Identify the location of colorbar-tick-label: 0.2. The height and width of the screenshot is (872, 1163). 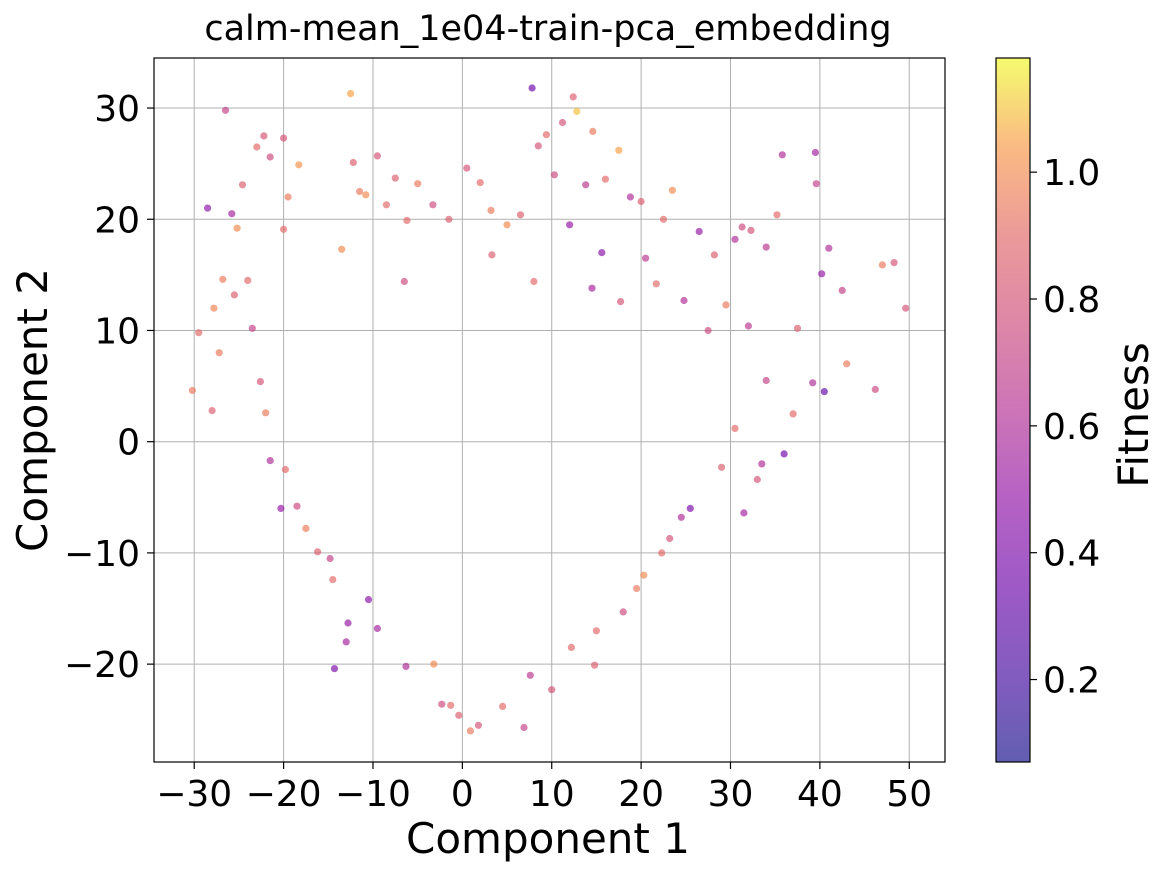
(1071, 681).